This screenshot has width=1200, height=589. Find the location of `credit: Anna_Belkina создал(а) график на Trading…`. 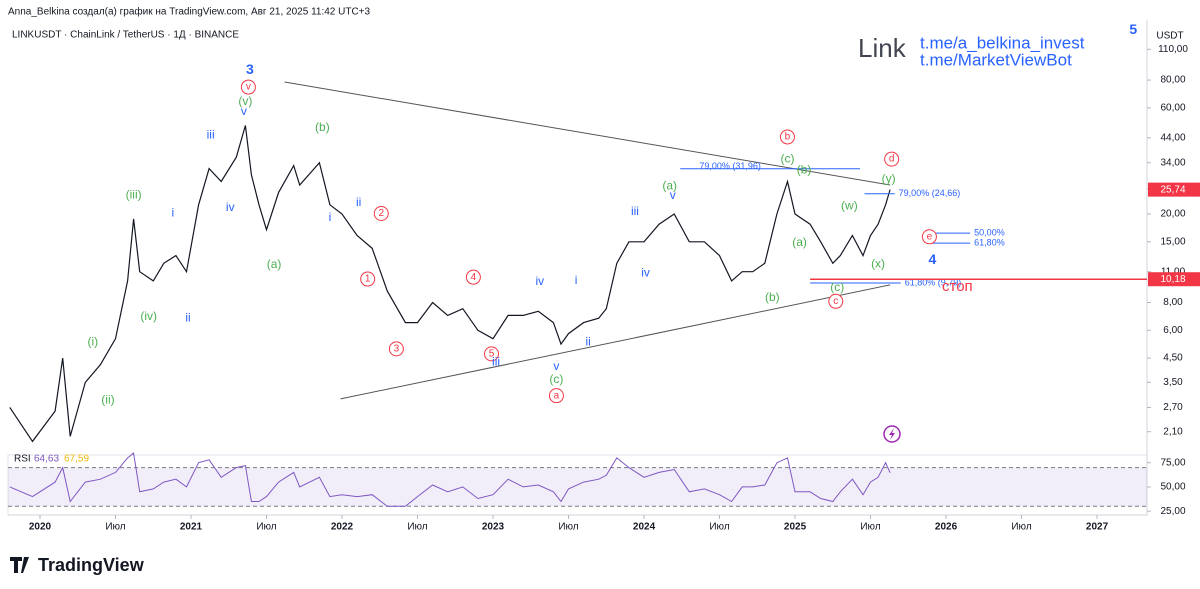

credit: Anna_Belkina создал(а) график на Trading… is located at coordinates (189, 12).